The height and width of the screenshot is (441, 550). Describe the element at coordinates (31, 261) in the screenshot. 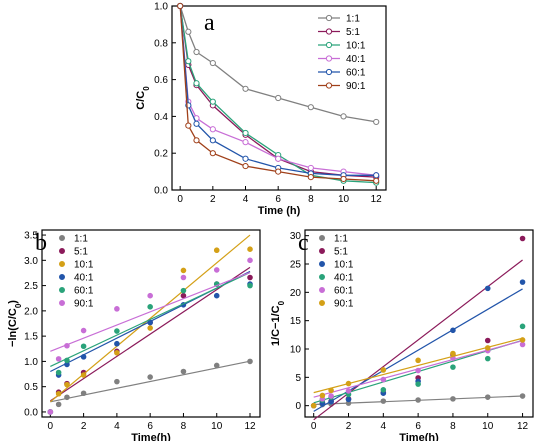

I see `y-tick-label: 3.0` at that location.